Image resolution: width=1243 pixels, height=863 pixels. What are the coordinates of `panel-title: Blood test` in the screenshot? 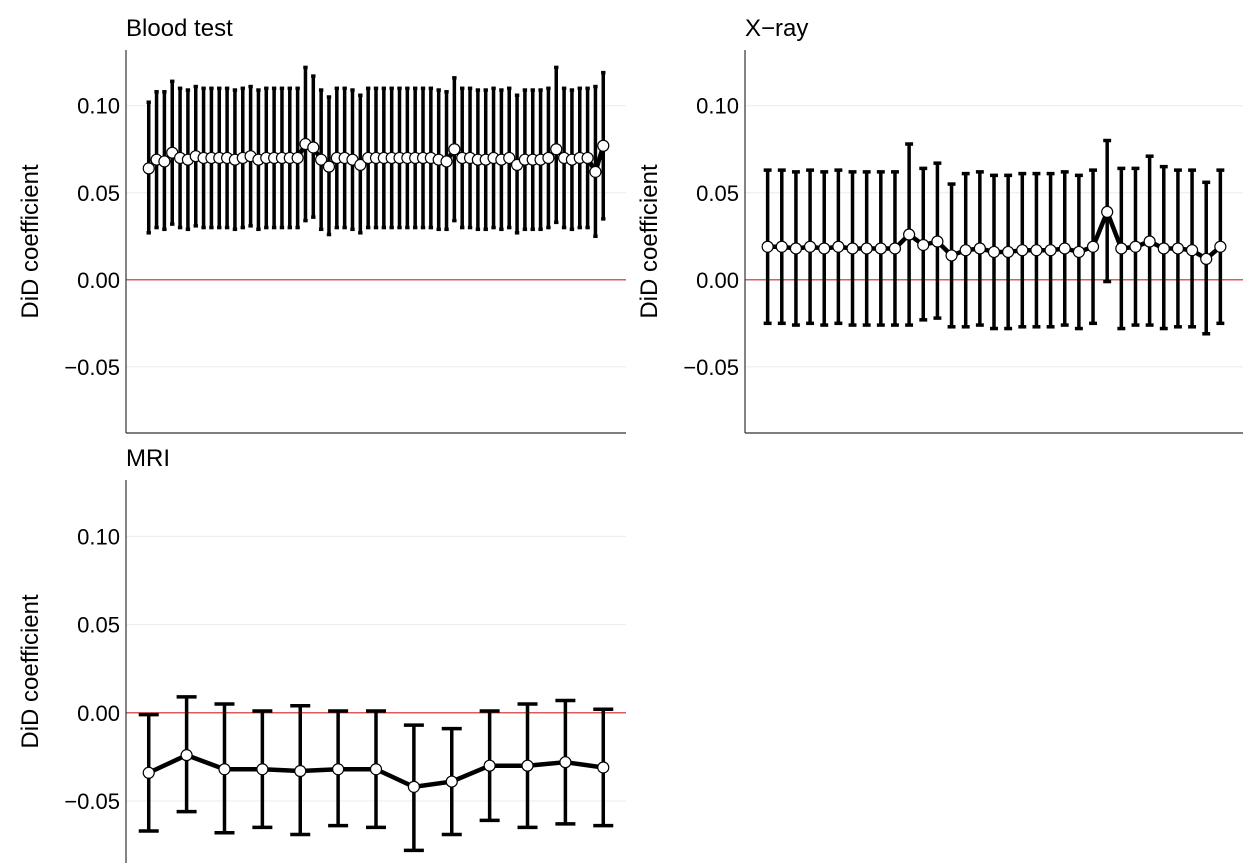 It's located at (179, 28).